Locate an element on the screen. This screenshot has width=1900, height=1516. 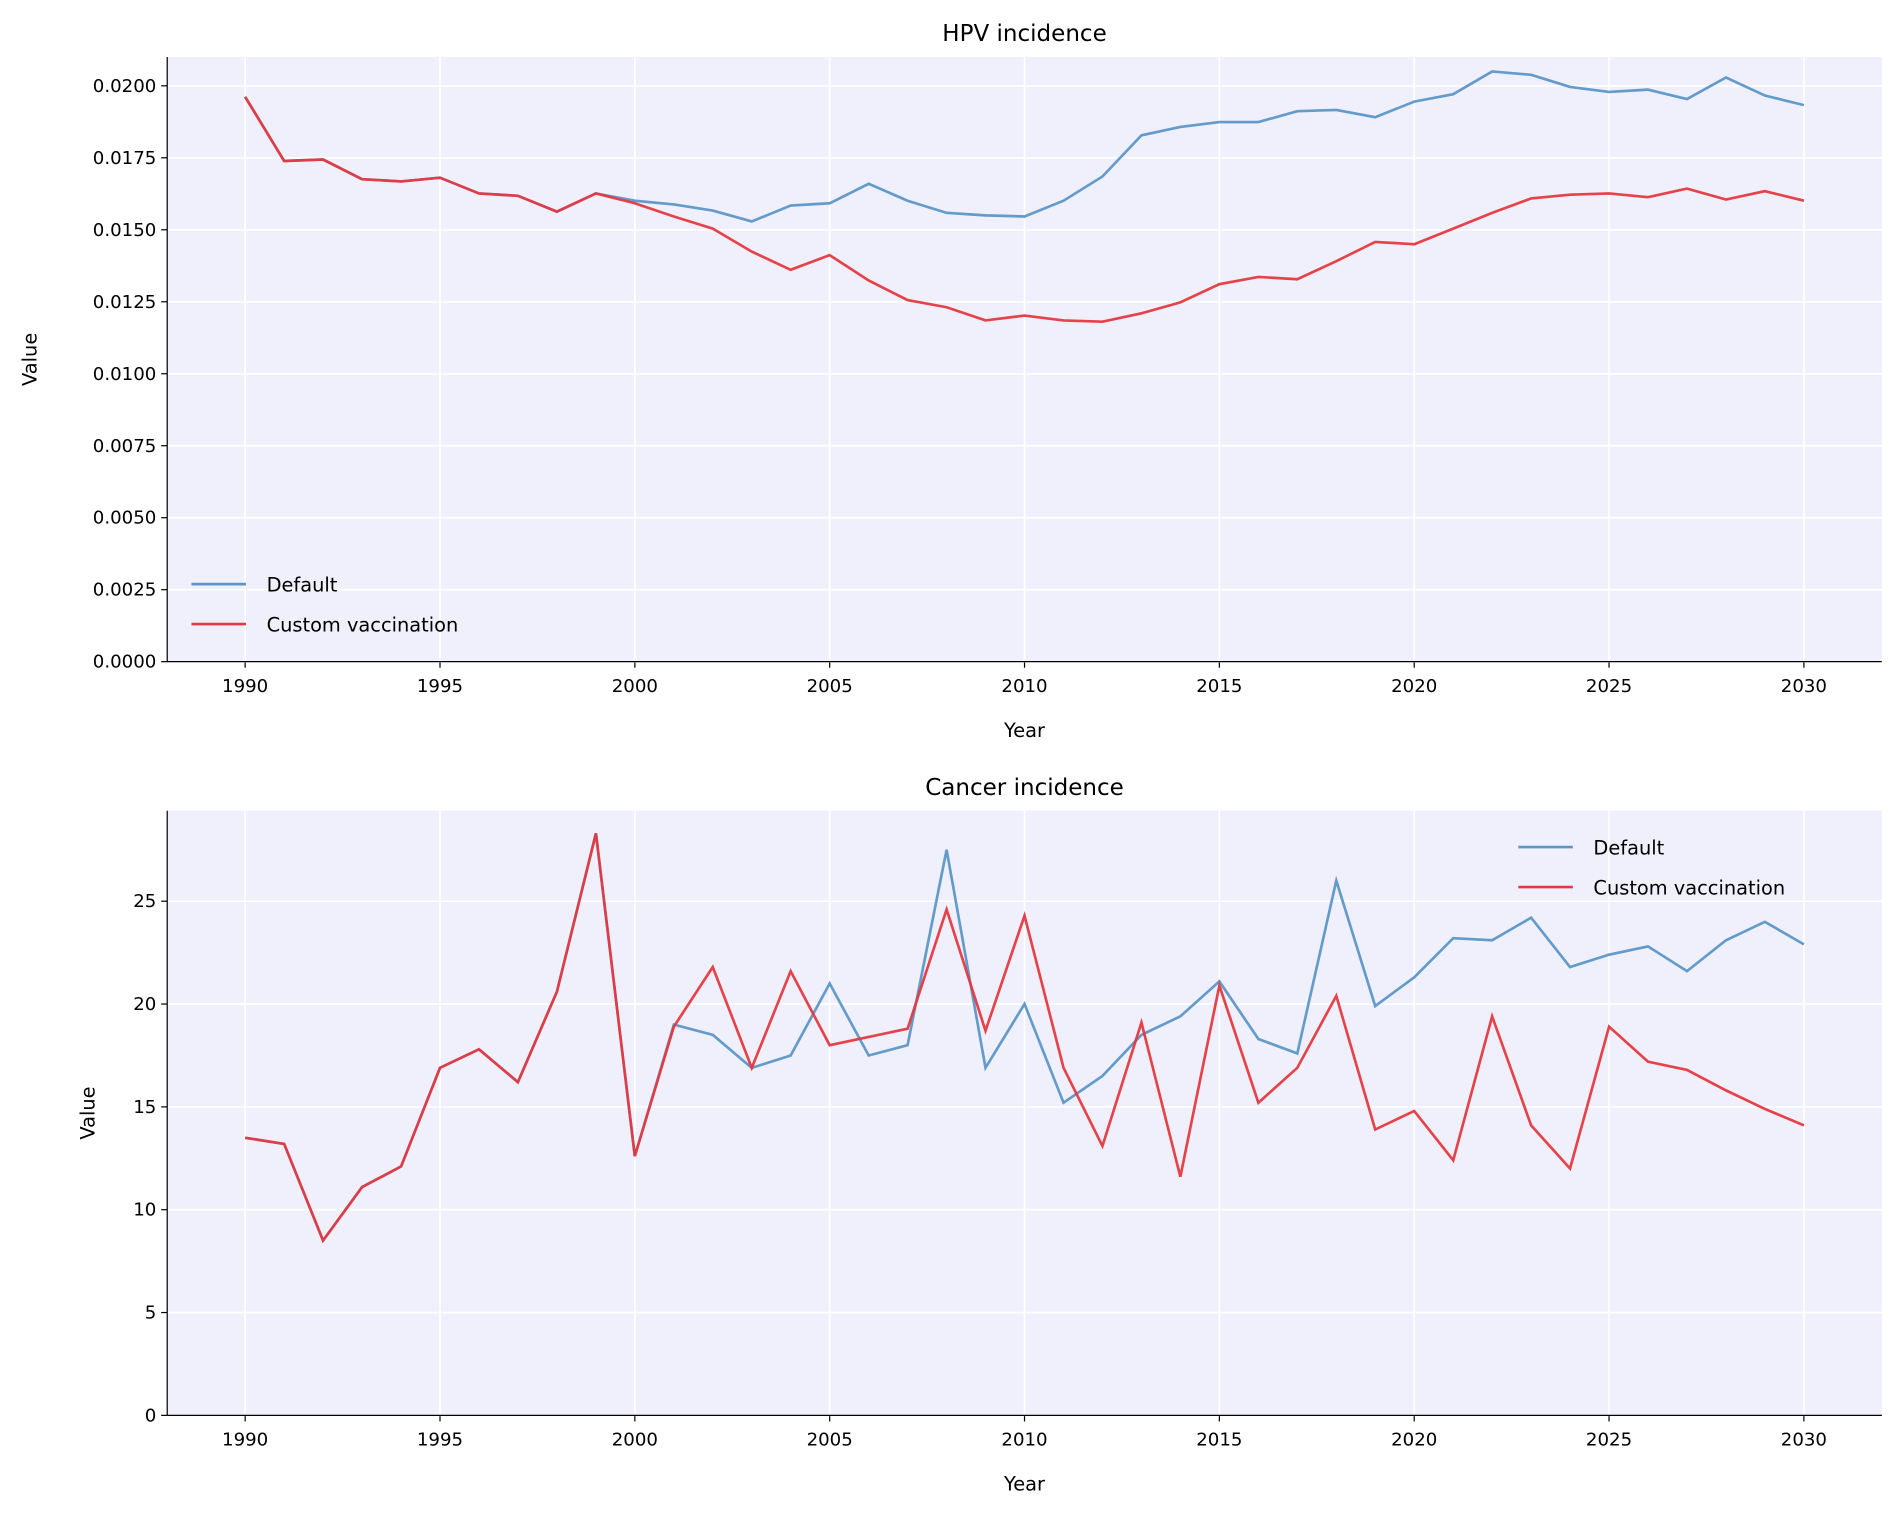
chart-title: Cancer incidence is located at coordinates (1024, 788).